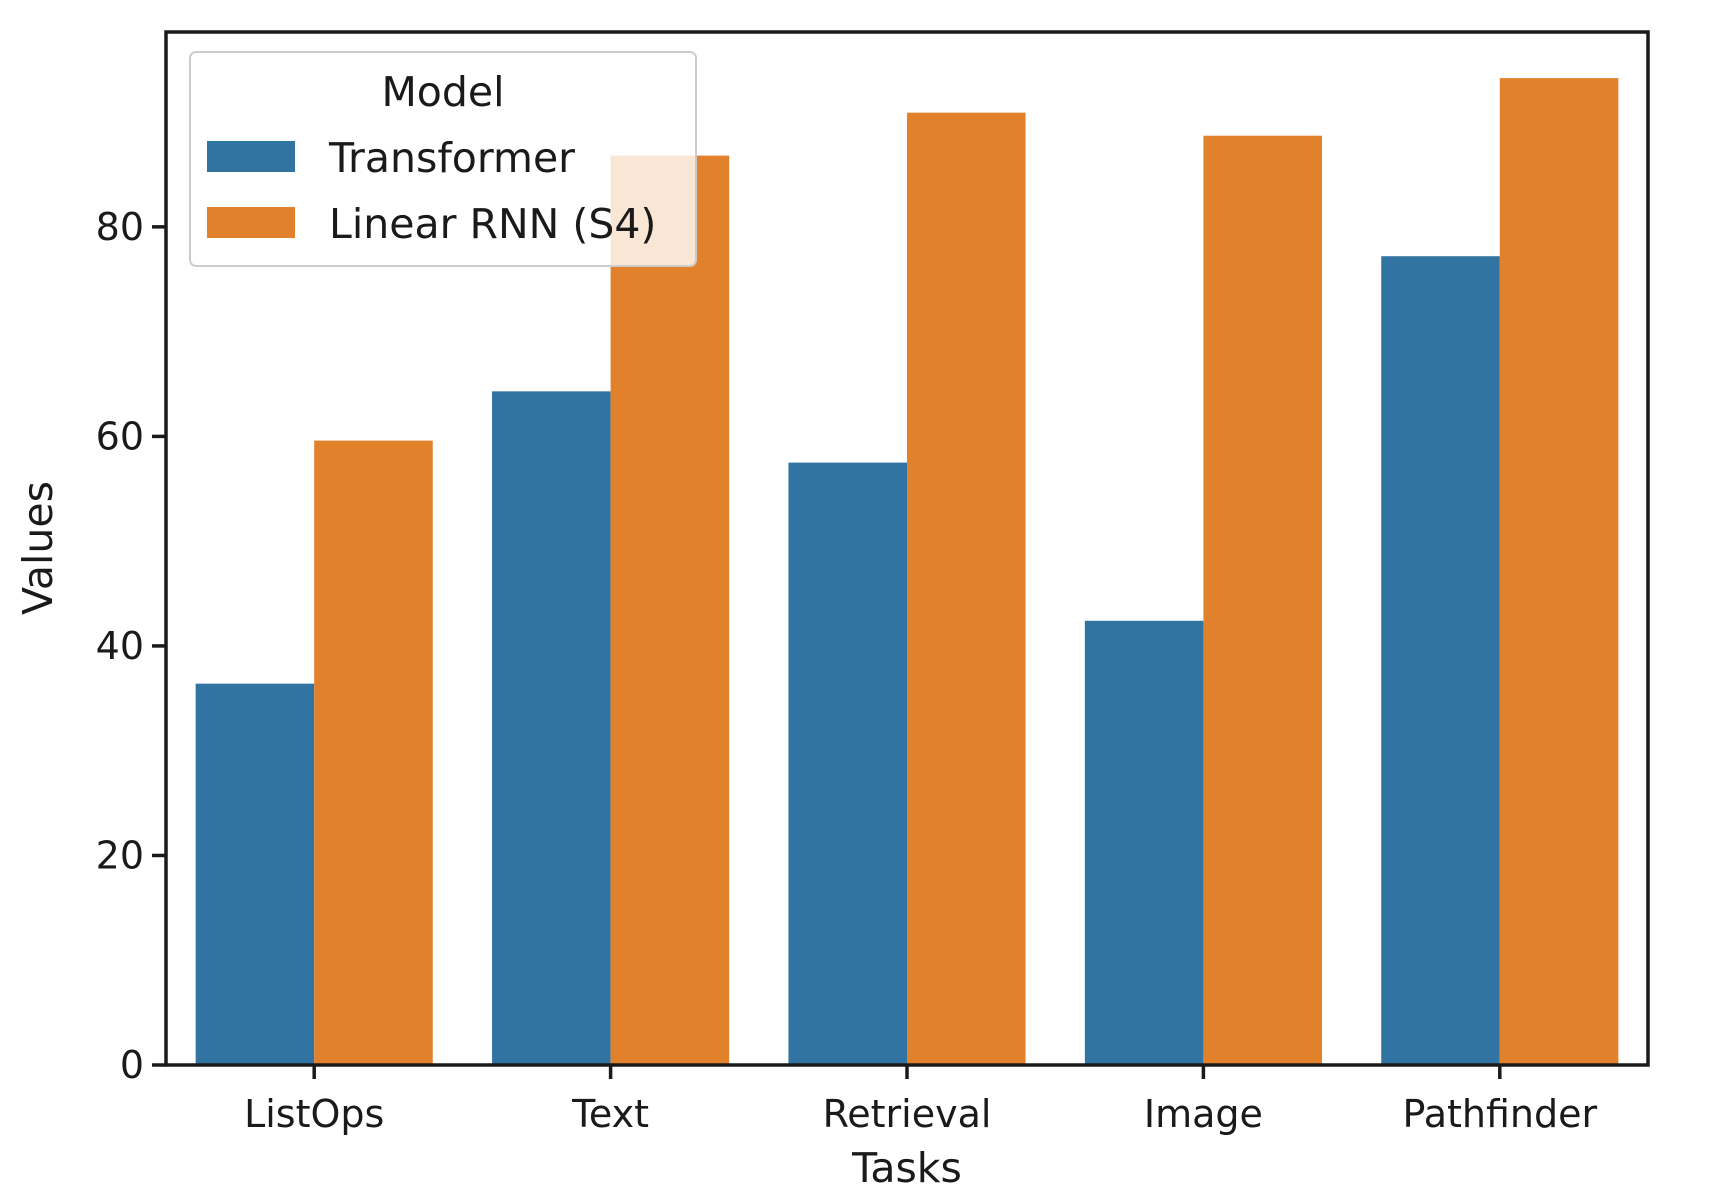 The image size is (1714, 1190). What do you see at coordinates (373, 752) in the screenshot?
I see `bar-linear-rnn-s4-listops` at bounding box center [373, 752].